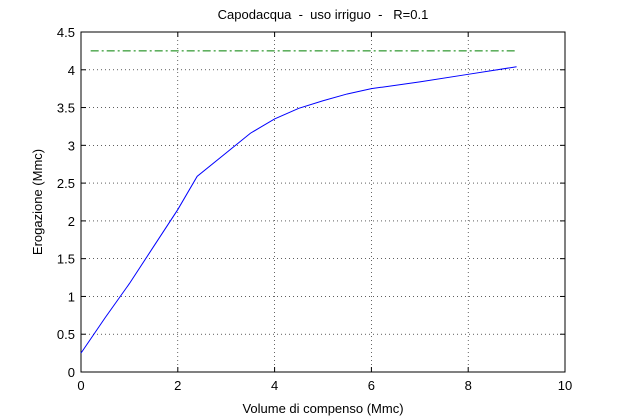 Image resolution: width=623 pixels, height=419 pixels. Describe the element at coordinates (323, 14) in the screenshot. I see `chart-title: Capodacqua - uso irriguo - R=0.1` at that location.